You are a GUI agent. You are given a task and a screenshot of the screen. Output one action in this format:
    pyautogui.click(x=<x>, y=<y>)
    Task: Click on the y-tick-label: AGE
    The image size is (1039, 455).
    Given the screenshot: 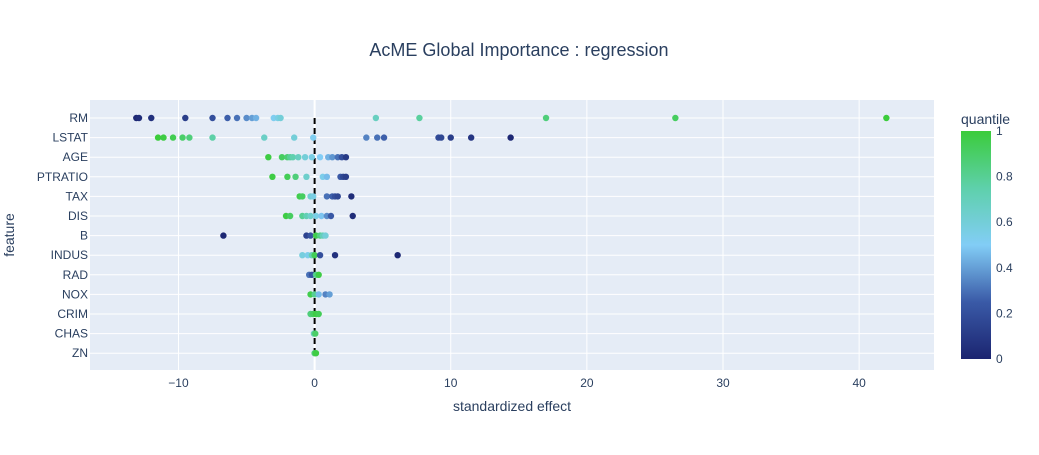 What is the action you would take?
    pyautogui.click(x=75, y=157)
    